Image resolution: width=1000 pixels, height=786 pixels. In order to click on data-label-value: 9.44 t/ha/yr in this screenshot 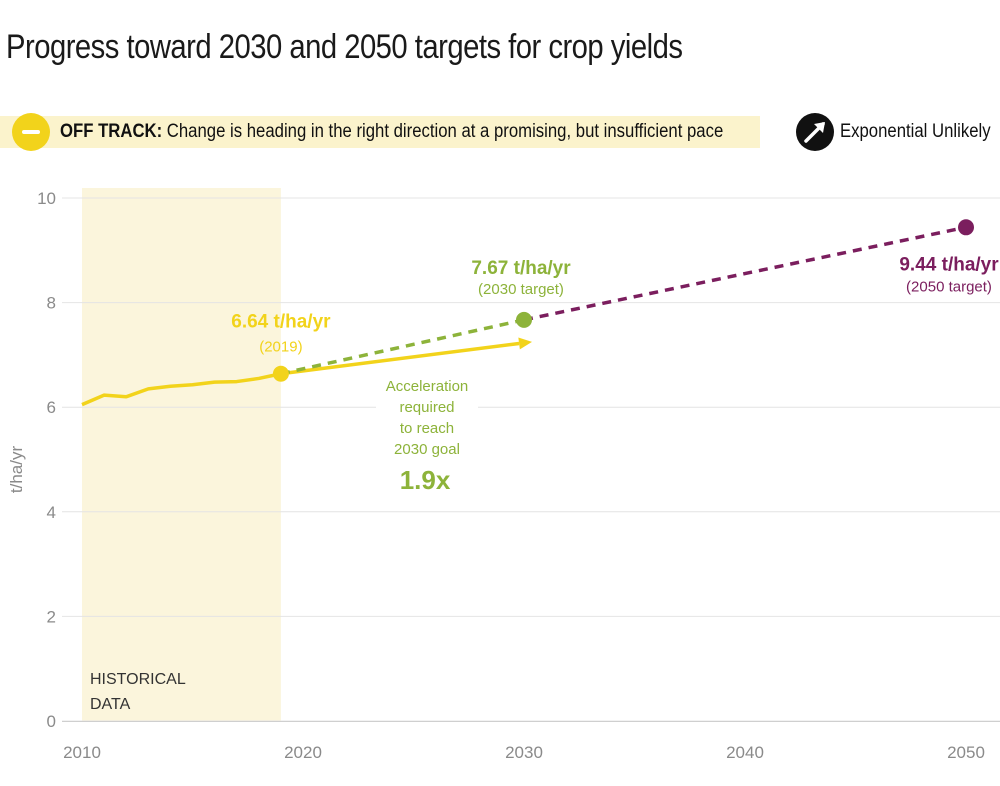, I will do `click(949, 264)`.